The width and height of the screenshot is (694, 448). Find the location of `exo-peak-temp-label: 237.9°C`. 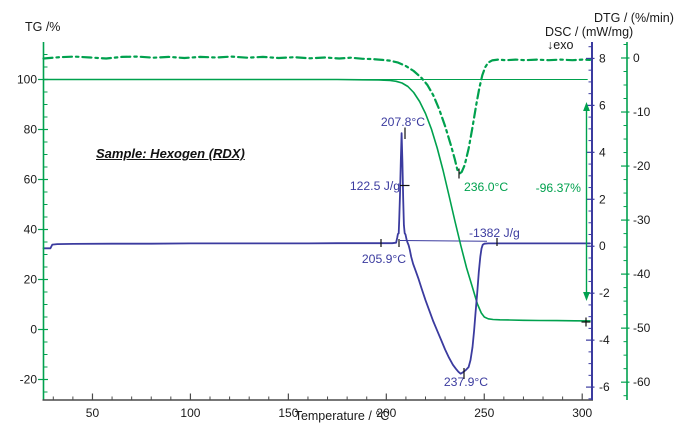

exo-peak-temp-label: 237.9°C is located at coordinates (466, 382).